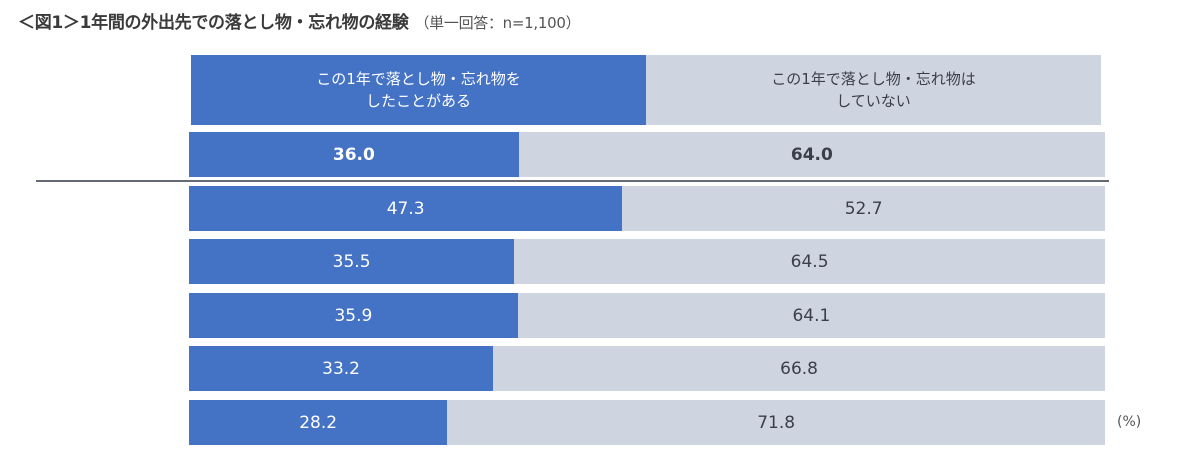 This screenshot has height=472, width=1200. I want to click on bar-segment-experienced: 35.9, so click(353, 315).